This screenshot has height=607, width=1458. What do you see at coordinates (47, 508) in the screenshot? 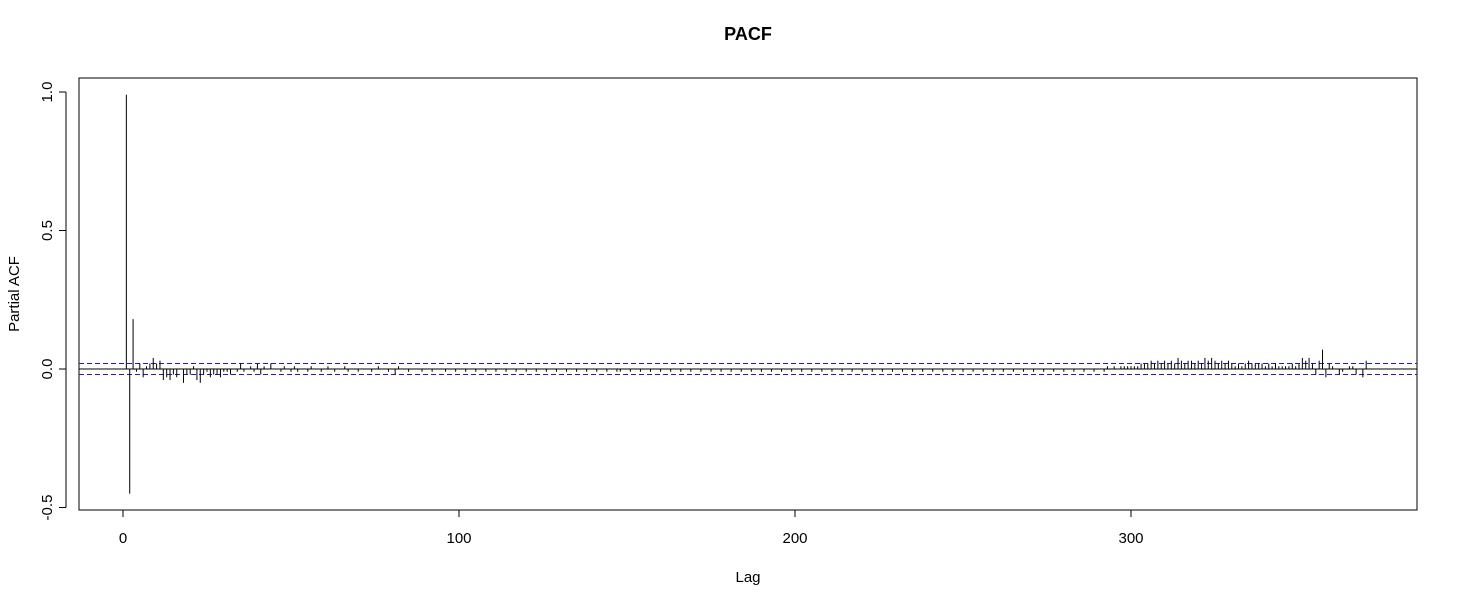
I see `y-tick-label: -0.5` at bounding box center [47, 508].